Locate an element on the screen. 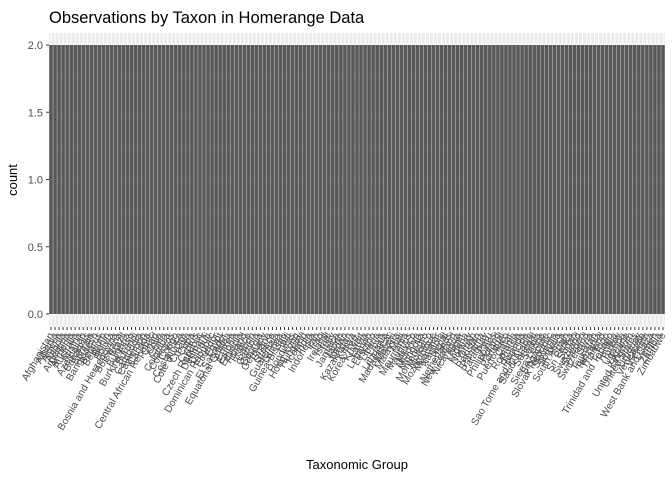  y-tick-label: 2.0 is located at coordinates (35, 46).